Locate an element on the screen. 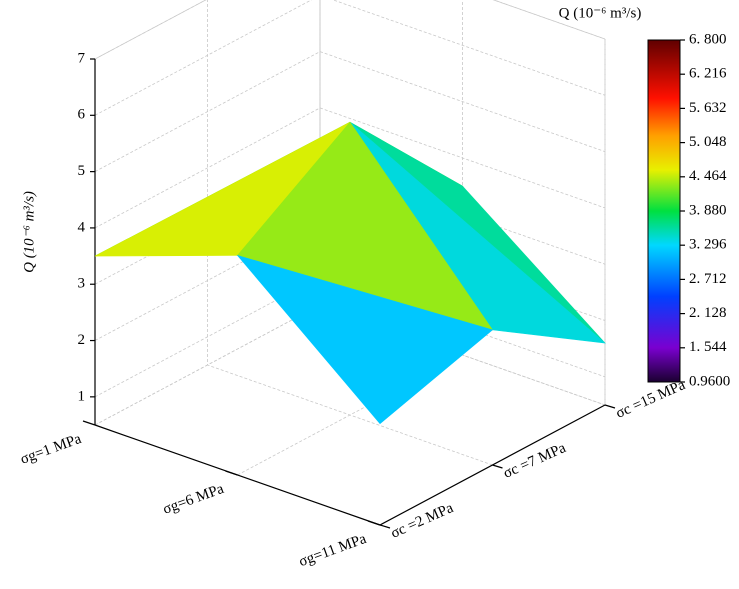 The height and width of the screenshot is (589, 739). colorbar-tick-label: 3. 296 is located at coordinates (708, 245).